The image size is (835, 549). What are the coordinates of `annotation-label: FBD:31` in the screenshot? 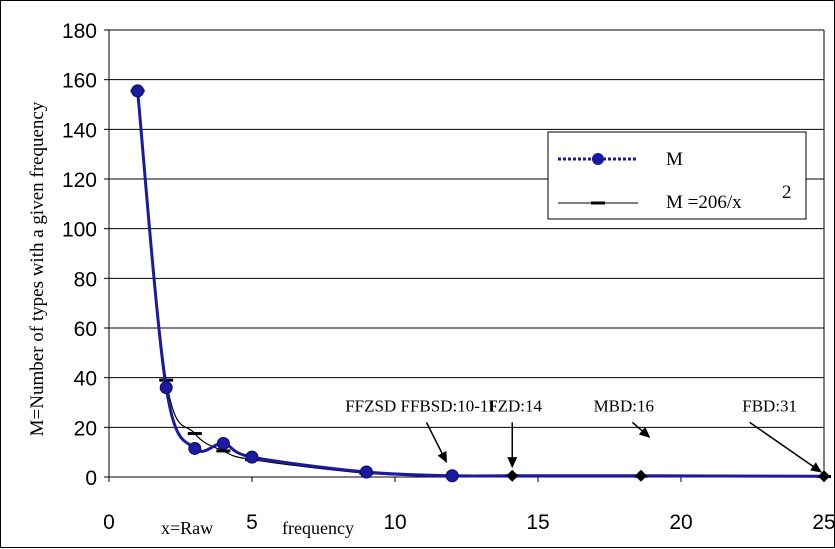 It's located at (769, 405).